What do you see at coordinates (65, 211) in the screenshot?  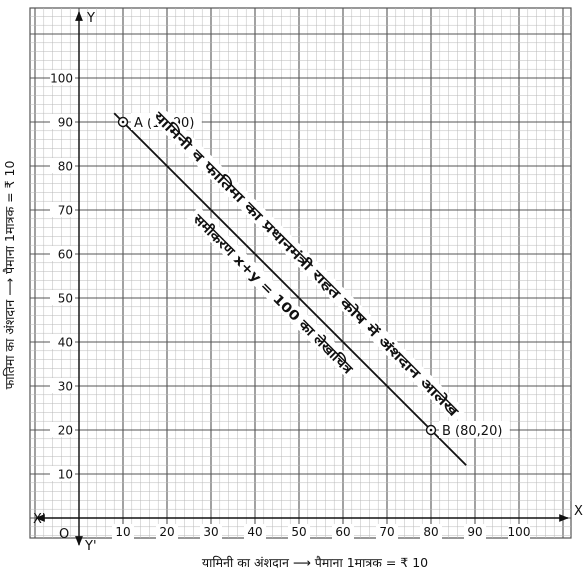 I see `y-tick-label: 70` at bounding box center [65, 211].